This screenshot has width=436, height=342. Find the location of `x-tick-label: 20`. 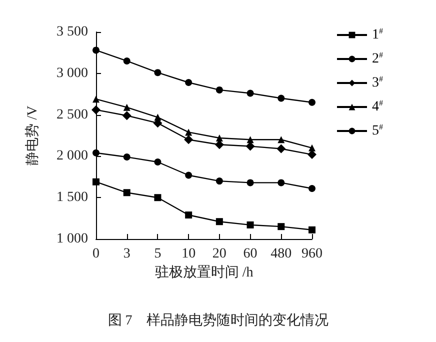

x-tick-label: 20 is located at coordinates (219, 254).